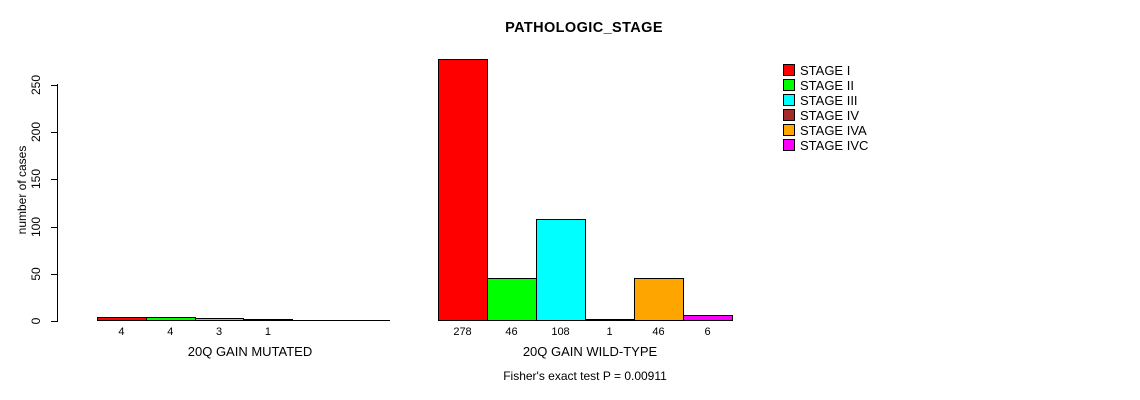  I want to click on legend-swatch-stage-iva, so click(789, 130).